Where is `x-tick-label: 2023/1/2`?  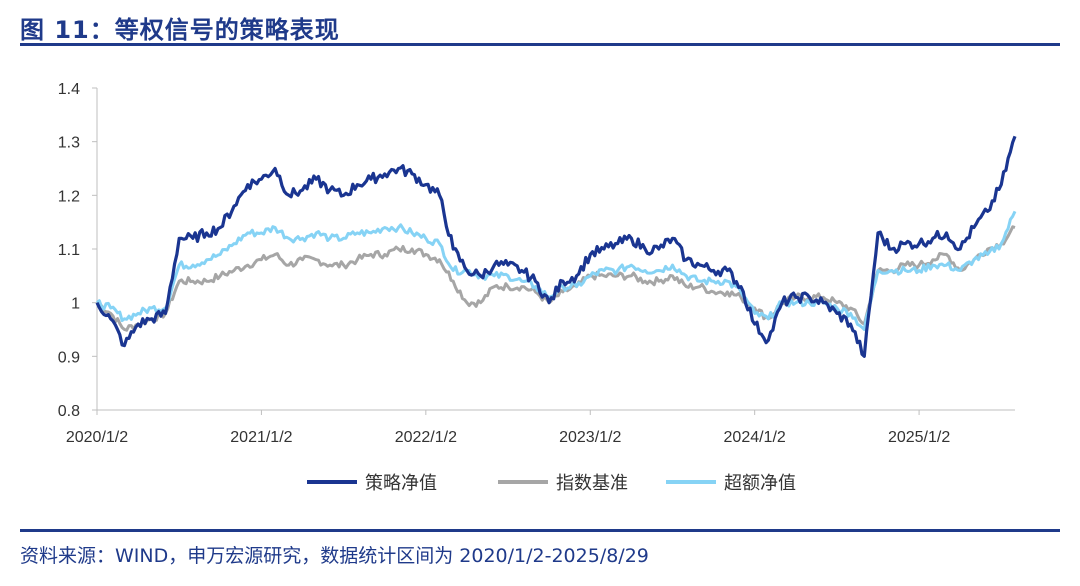 x-tick-label: 2023/1/2 is located at coordinates (590, 437).